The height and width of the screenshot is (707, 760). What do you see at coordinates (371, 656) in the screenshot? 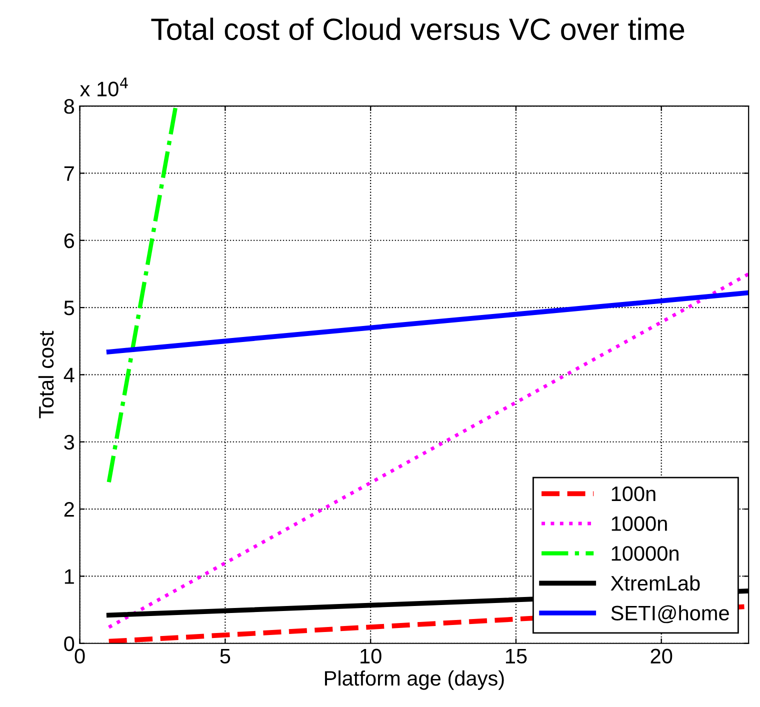
I see `x-tick-label: 10` at bounding box center [371, 656].